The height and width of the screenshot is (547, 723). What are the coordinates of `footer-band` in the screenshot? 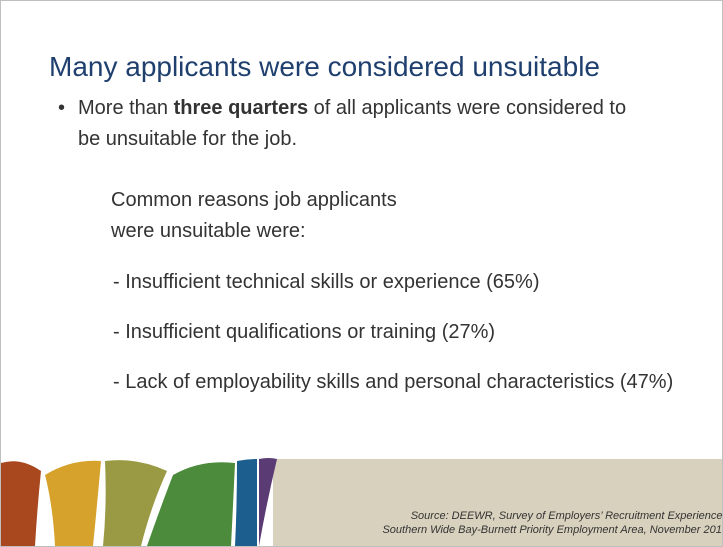 It's located at (497, 502).